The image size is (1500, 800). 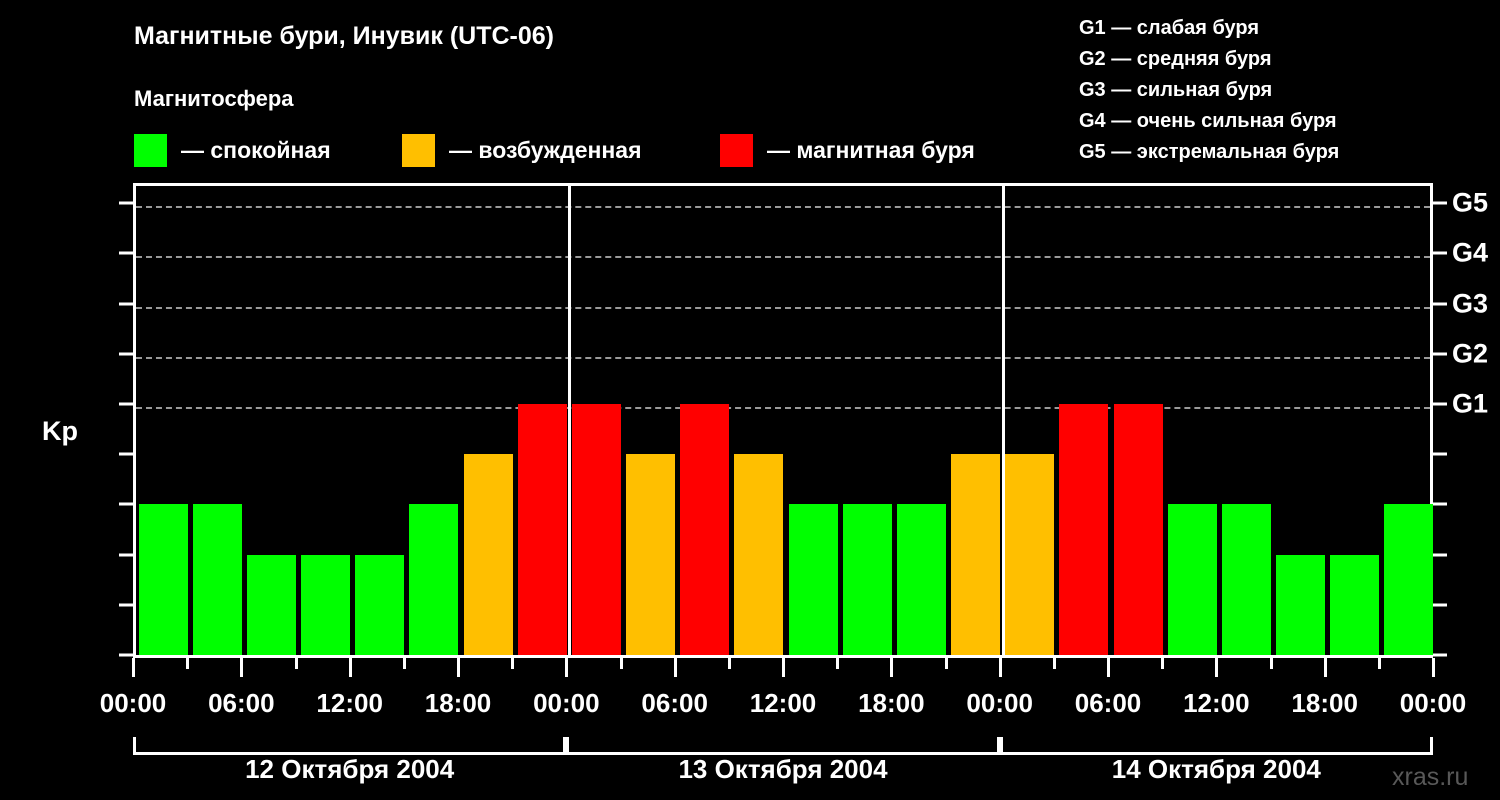 What do you see at coordinates (545, 149) in the screenshot?
I see `legend-label: — возбужденная` at bounding box center [545, 149].